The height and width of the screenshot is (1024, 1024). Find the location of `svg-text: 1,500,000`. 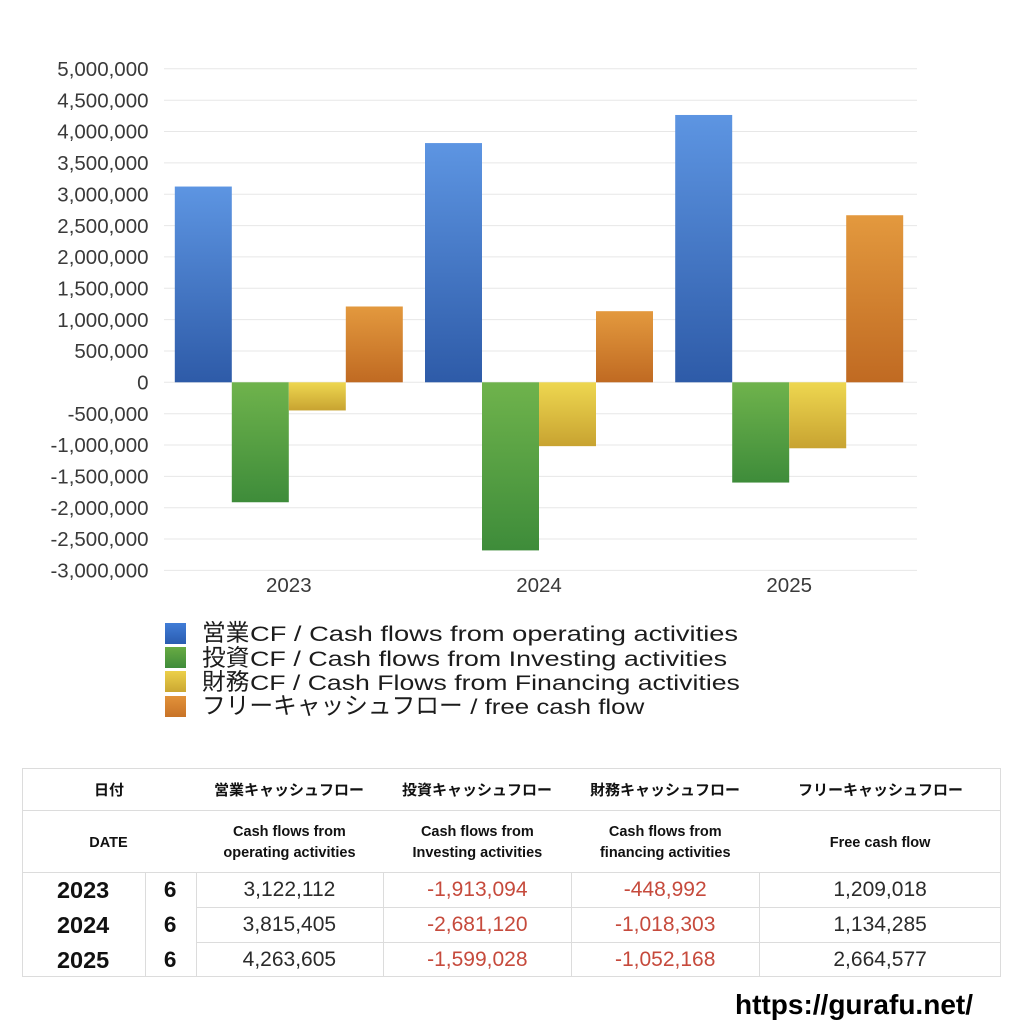

svg-text: 1,500,000 is located at coordinates (102, 288).